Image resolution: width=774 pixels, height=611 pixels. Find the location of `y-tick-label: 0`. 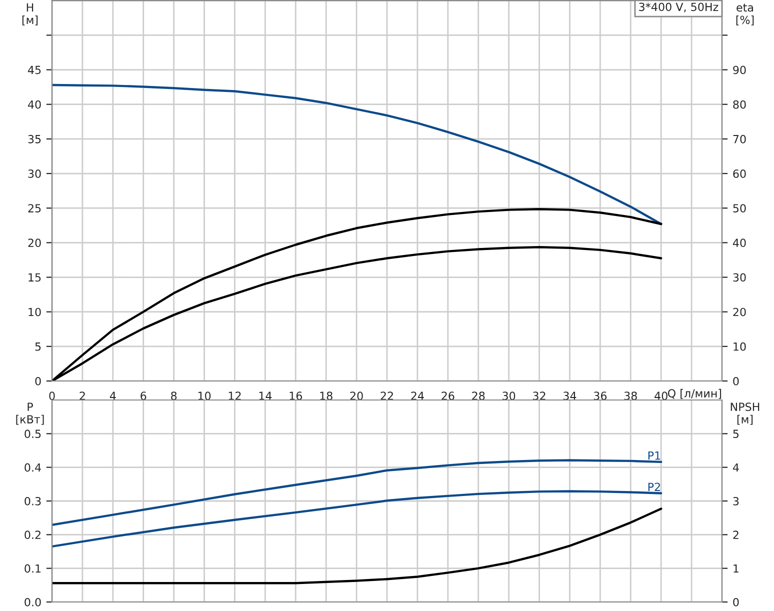

y-tick-label: 0 is located at coordinates (38, 381).